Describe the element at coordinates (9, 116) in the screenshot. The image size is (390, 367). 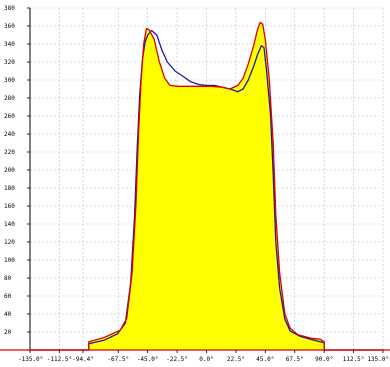
I see `y-tick-label: 260` at that location.